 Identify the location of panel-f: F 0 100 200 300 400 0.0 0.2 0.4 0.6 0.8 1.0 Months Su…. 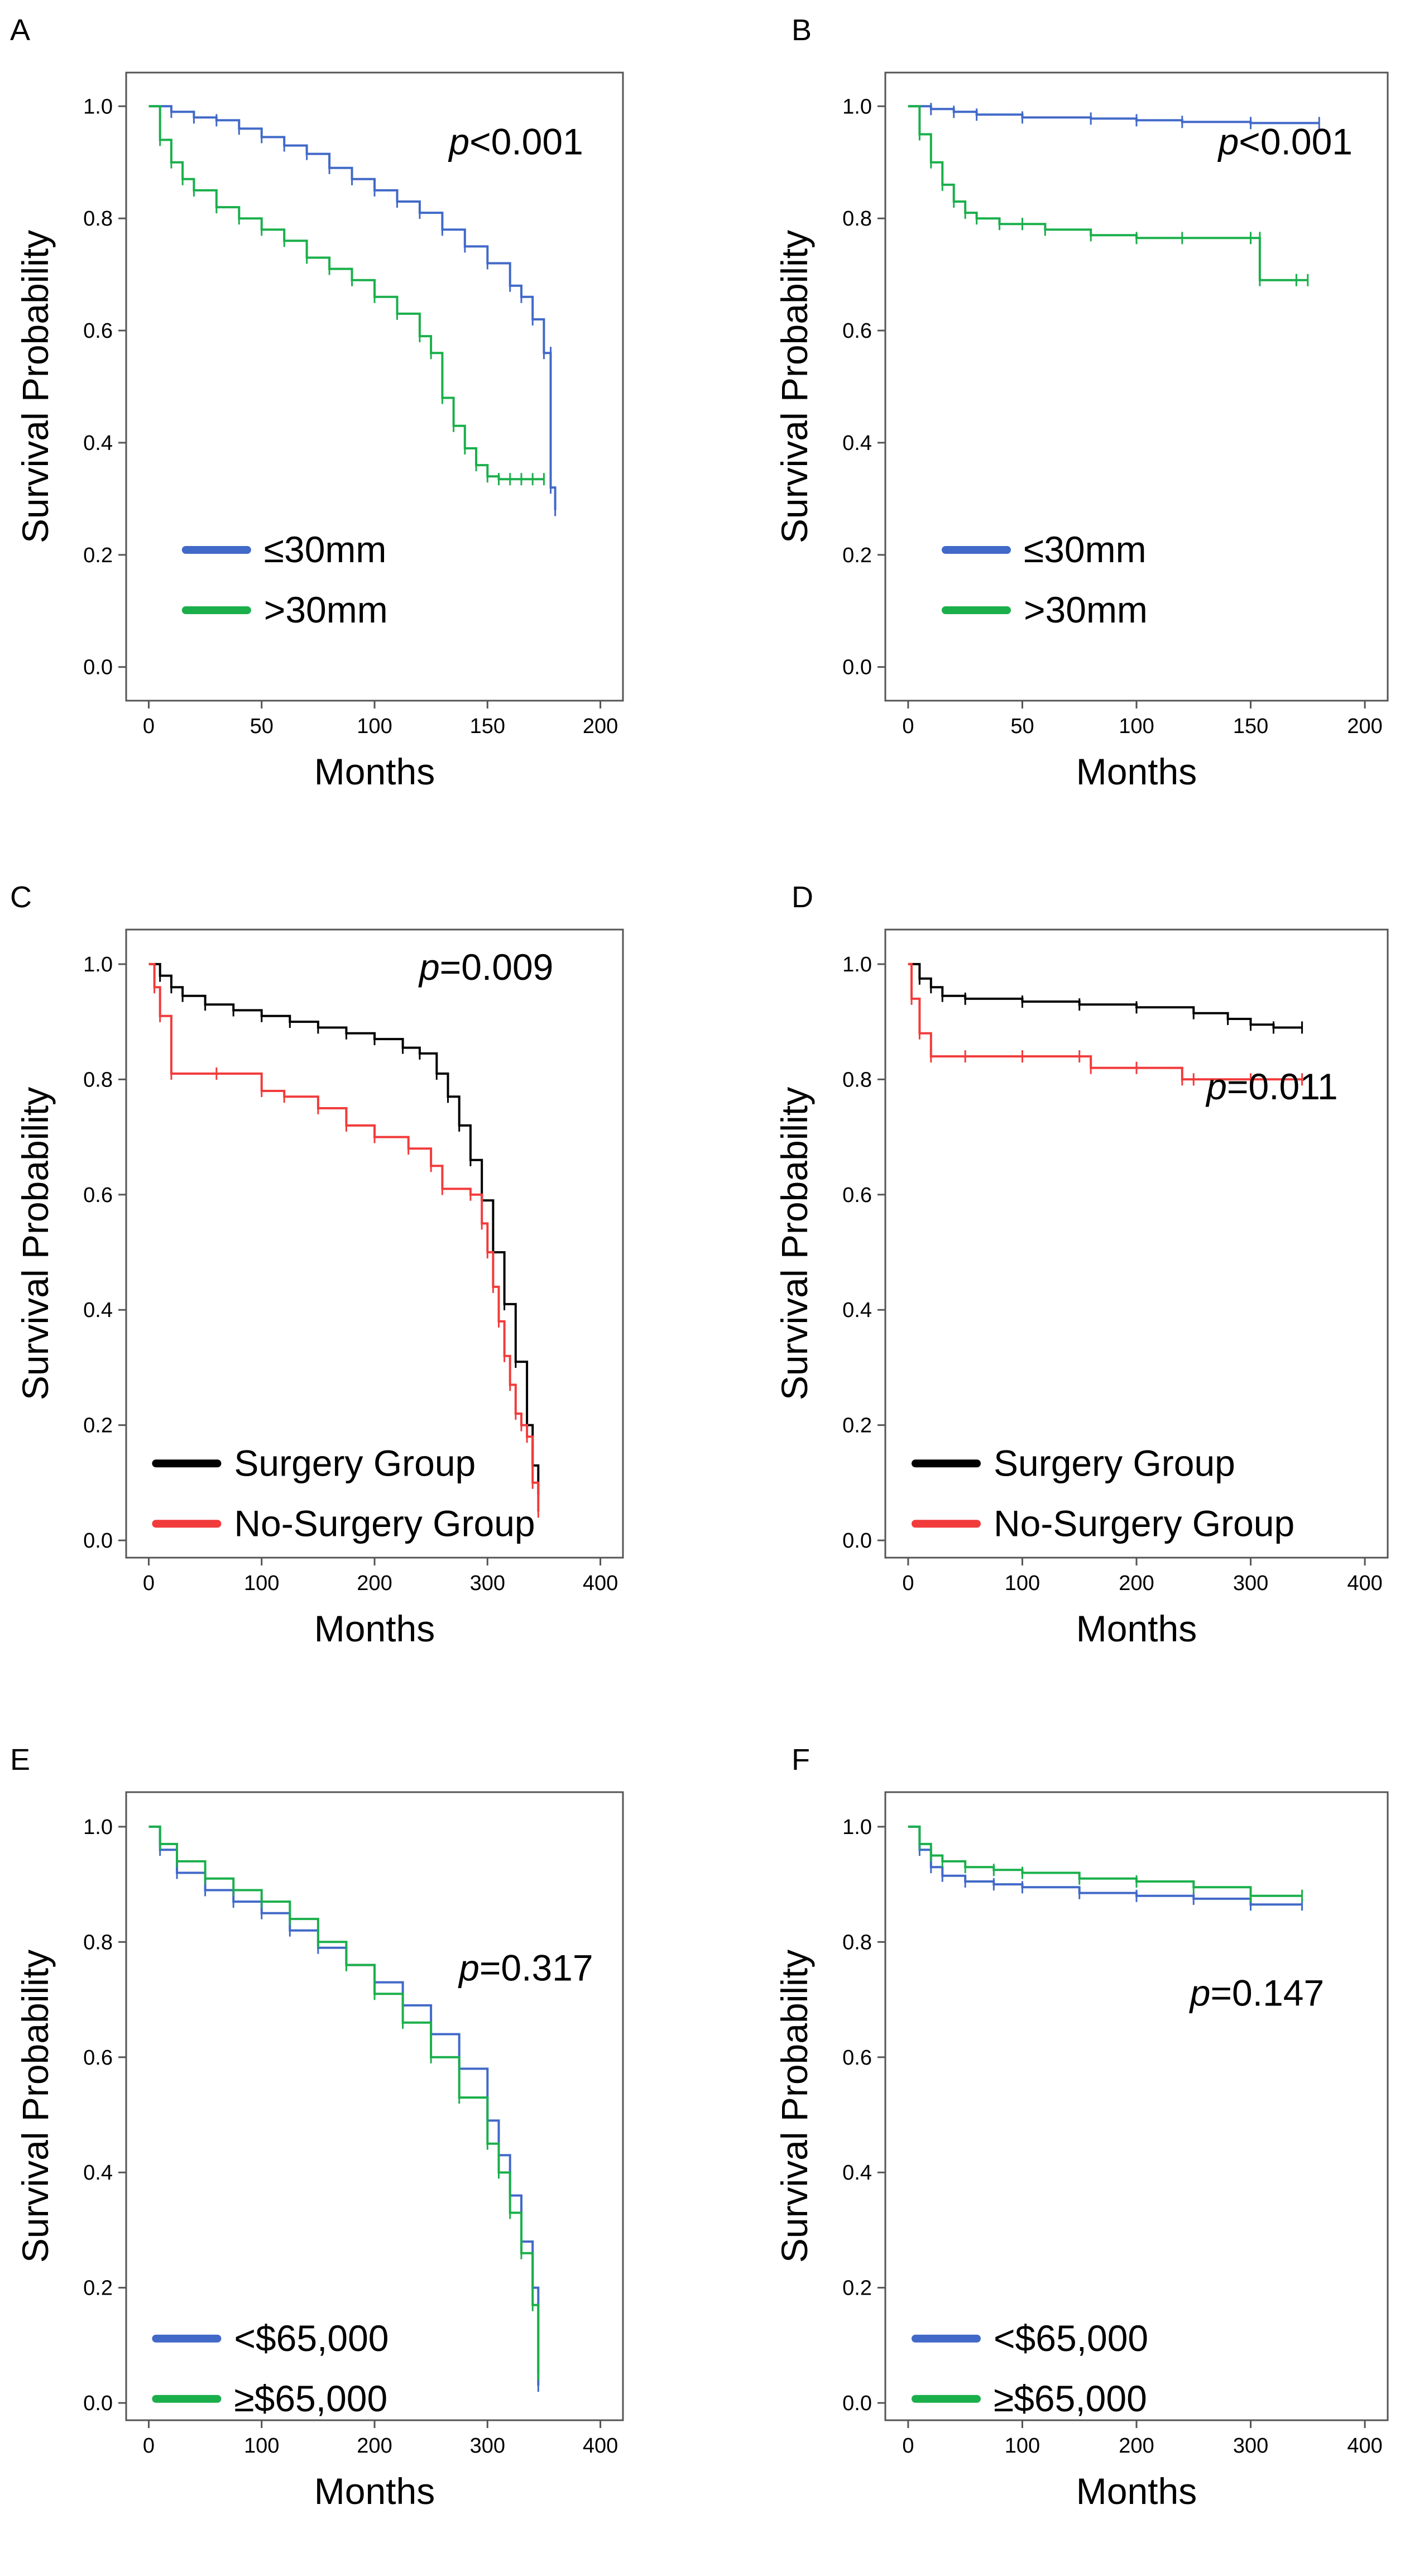
(1081, 2127).